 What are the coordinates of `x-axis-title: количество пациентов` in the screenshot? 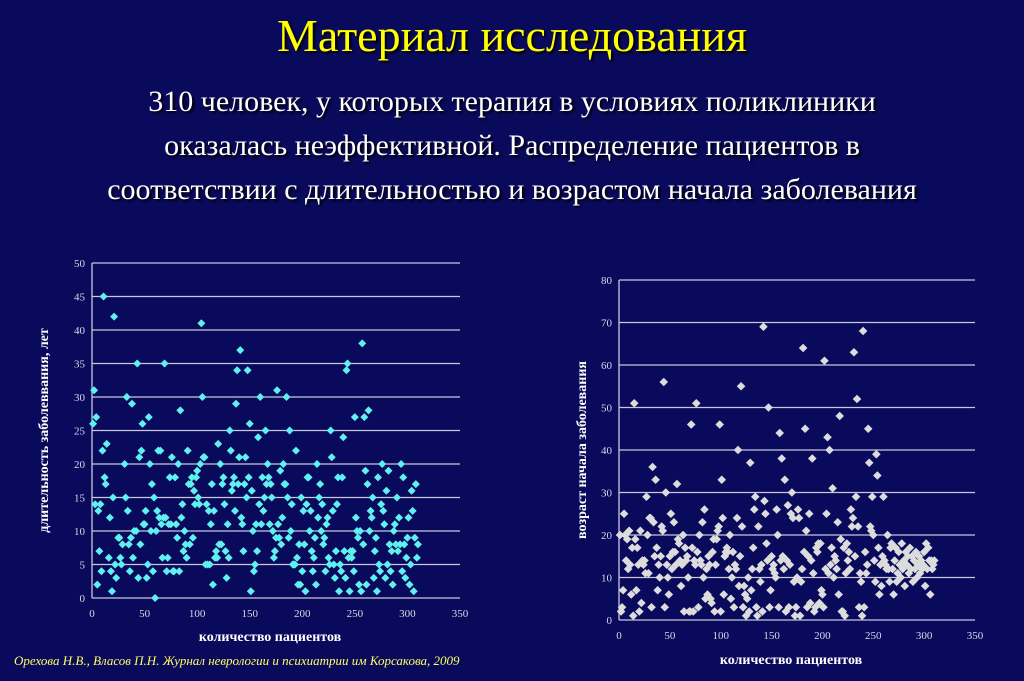 It's located at (791, 660).